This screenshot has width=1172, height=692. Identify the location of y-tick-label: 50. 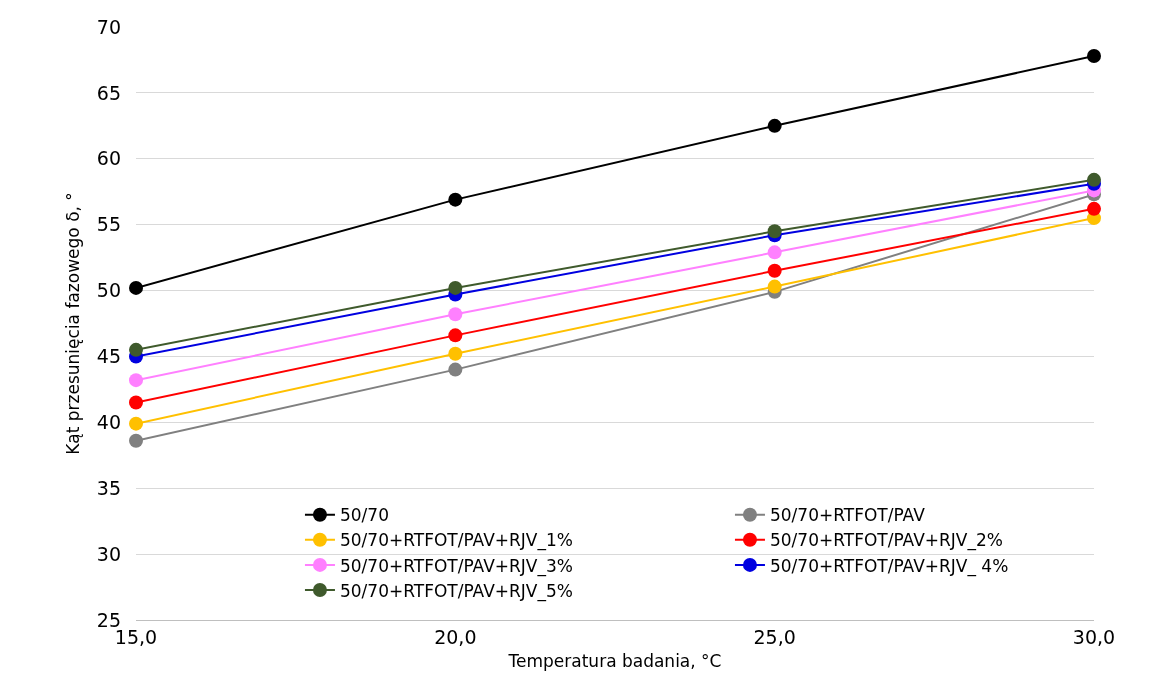
(108, 290).